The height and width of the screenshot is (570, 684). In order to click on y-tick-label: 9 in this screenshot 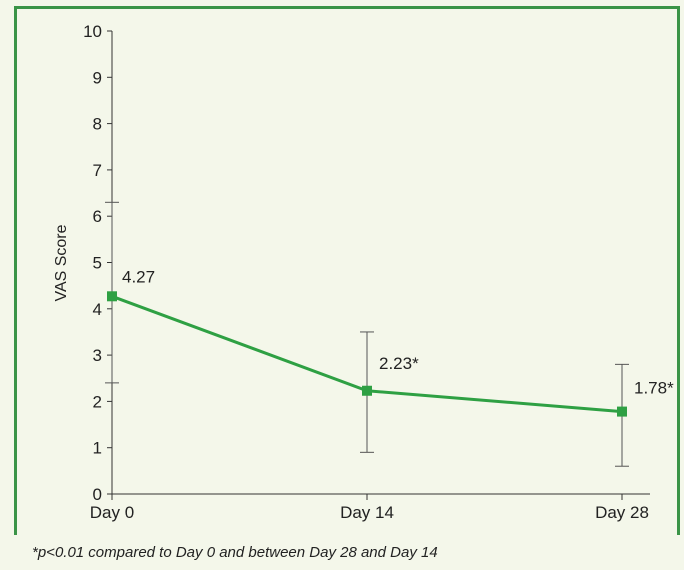, I will do `click(97, 77)`.